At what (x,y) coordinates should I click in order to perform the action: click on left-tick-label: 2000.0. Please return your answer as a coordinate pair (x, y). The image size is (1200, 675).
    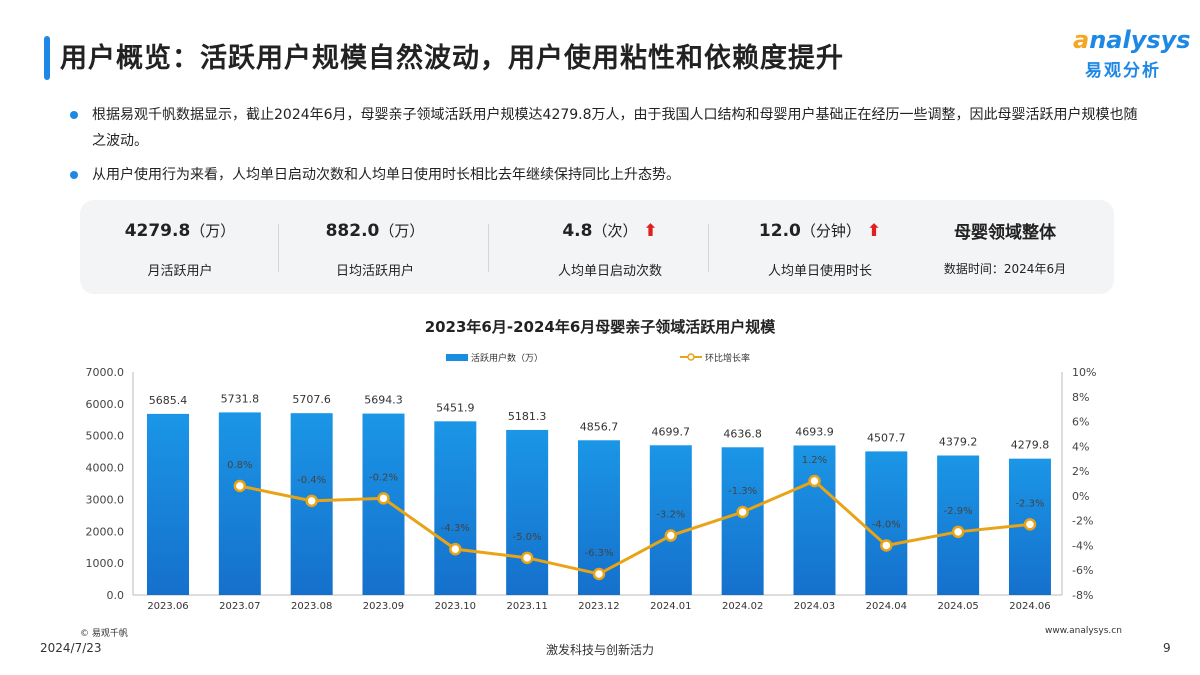
    Looking at the image, I should click on (105, 531).